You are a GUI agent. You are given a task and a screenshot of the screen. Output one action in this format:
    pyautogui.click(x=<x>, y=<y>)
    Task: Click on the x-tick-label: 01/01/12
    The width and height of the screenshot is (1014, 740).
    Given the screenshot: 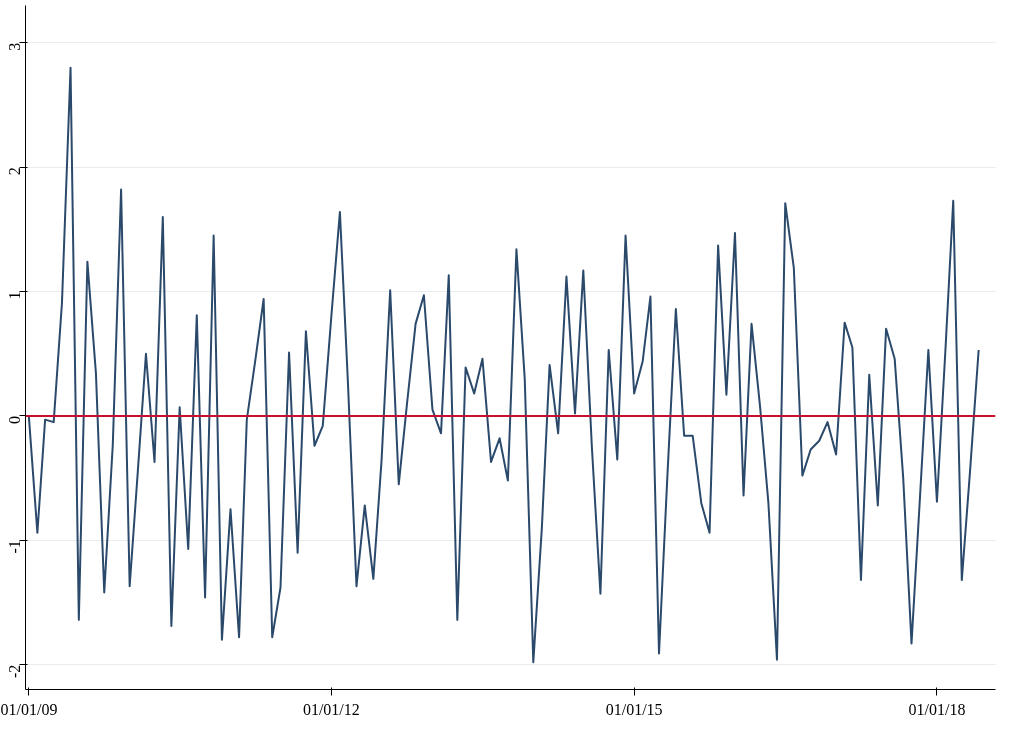 What is the action you would take?
    pyautogui.click(x=331, y=709)
    